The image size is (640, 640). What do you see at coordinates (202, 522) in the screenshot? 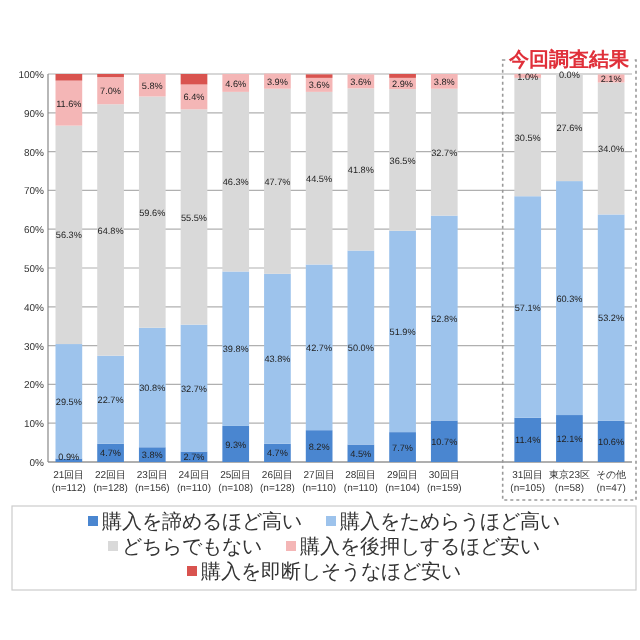
I see `legend-label: 購入を諦めるほど高い` at bounding box center [202, 522].